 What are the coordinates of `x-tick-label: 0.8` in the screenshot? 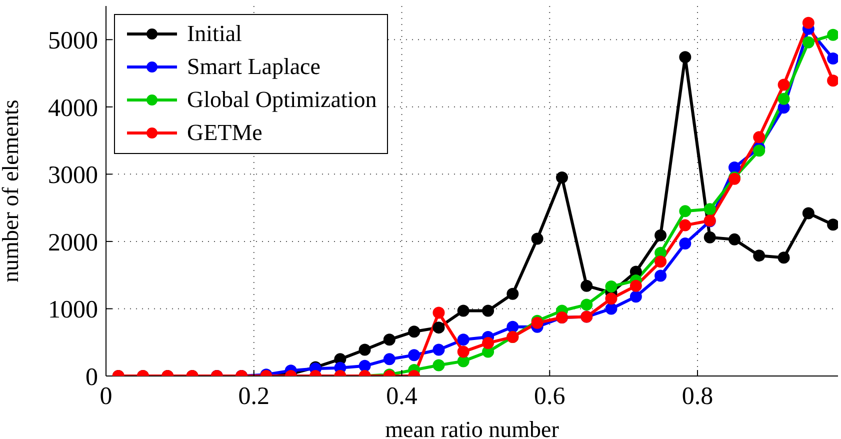 It's located at (698, 396).